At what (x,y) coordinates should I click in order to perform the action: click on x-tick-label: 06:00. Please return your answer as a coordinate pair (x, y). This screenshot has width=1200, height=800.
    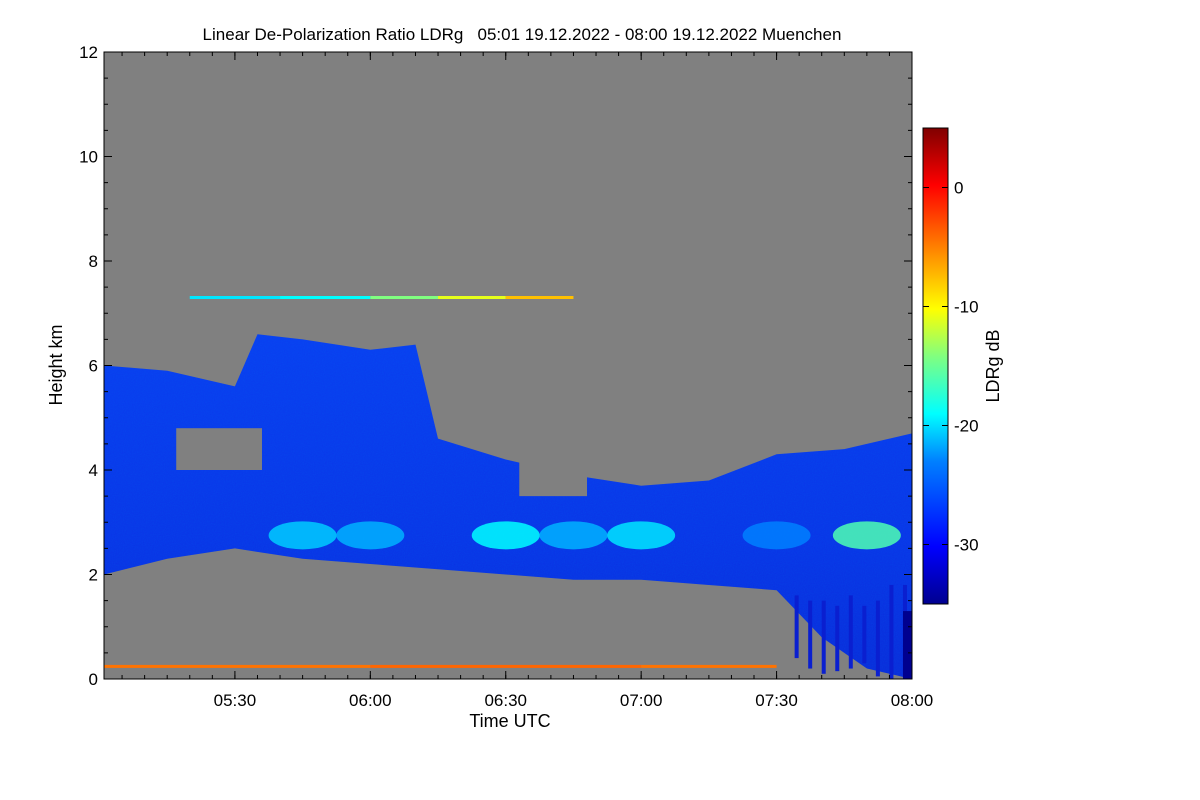
    Looking at the image, I should click on (370, 700).